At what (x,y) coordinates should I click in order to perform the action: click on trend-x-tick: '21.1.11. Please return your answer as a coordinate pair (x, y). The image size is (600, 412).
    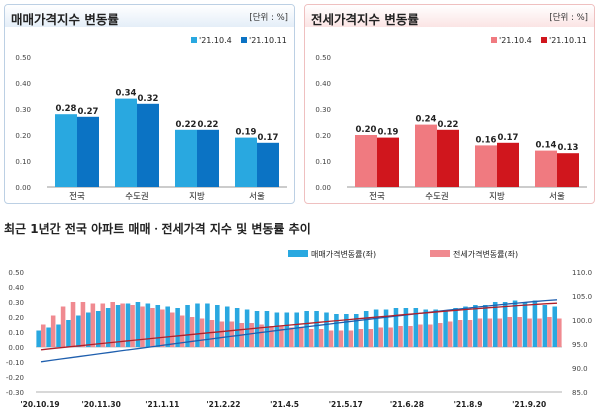
    Looking at the image, I should click on (162, 404).